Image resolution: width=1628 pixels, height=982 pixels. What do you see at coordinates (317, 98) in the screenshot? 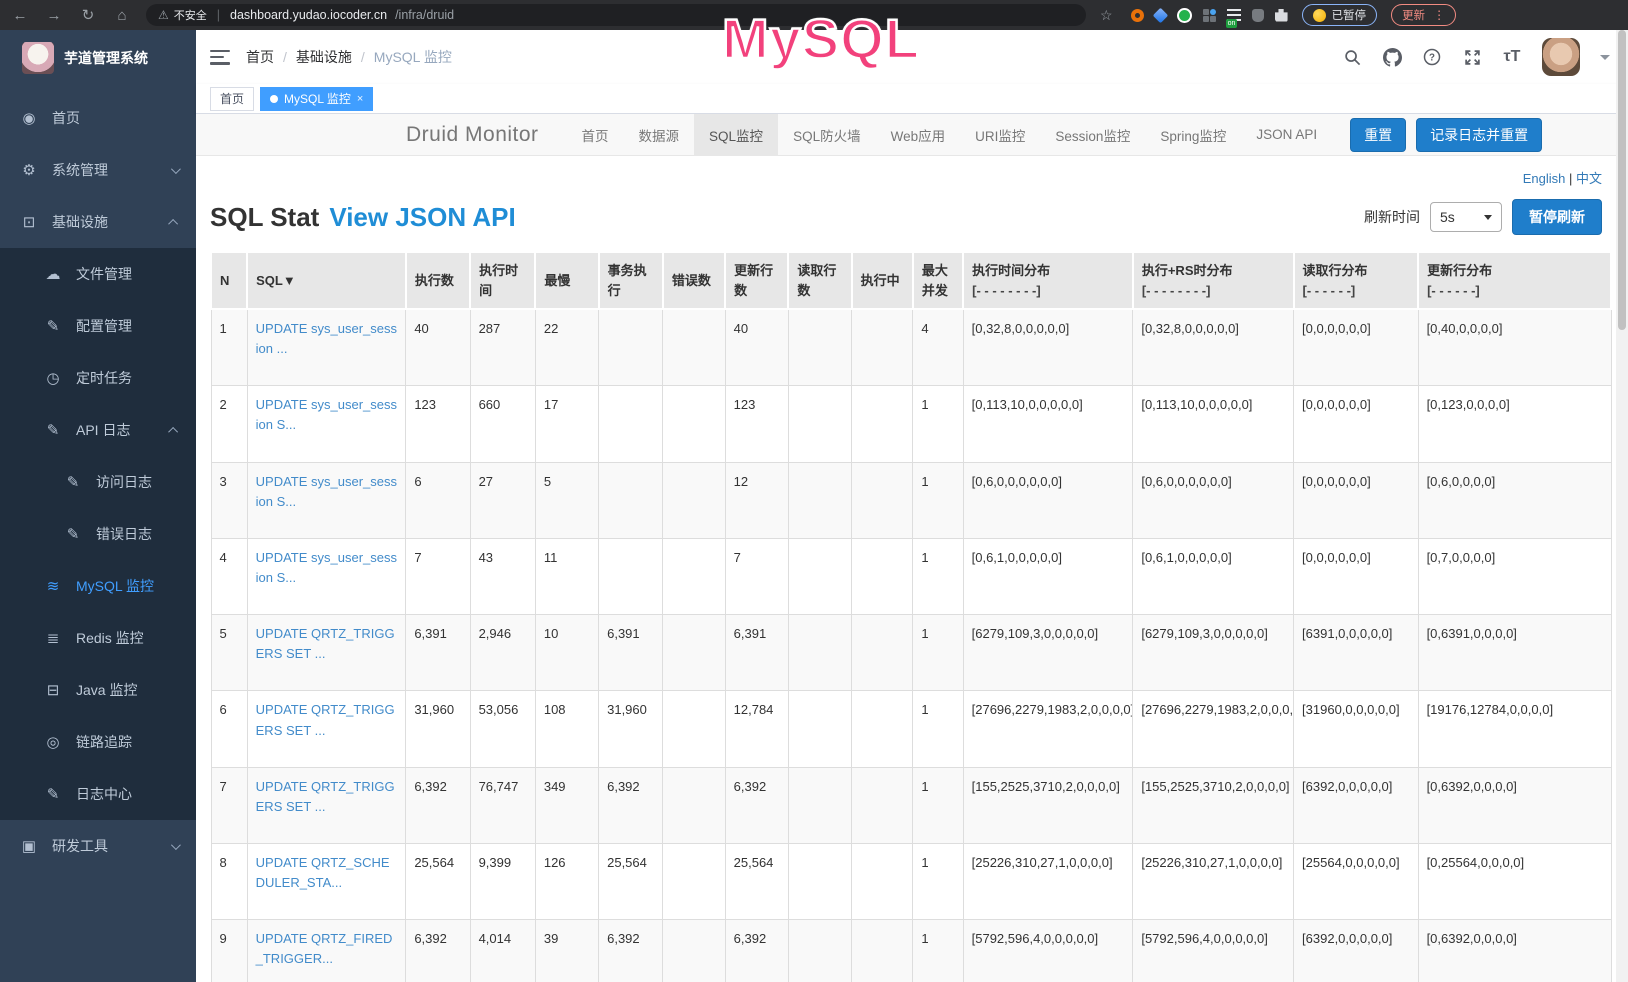
I see `tab-MySQL 监控: MySQL 监控 ×` at bounding box center [317, 98].